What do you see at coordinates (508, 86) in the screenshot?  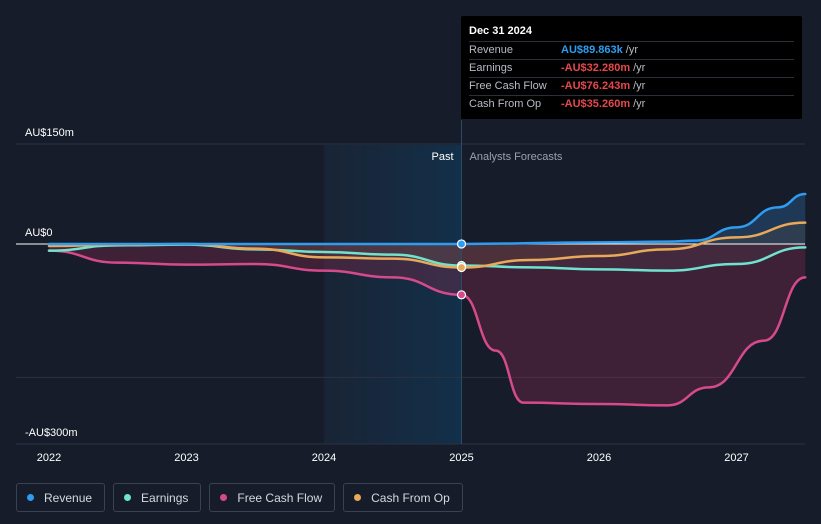 I see `tooltip-label: Free Cash Flow` at bounding box center [508, 86].